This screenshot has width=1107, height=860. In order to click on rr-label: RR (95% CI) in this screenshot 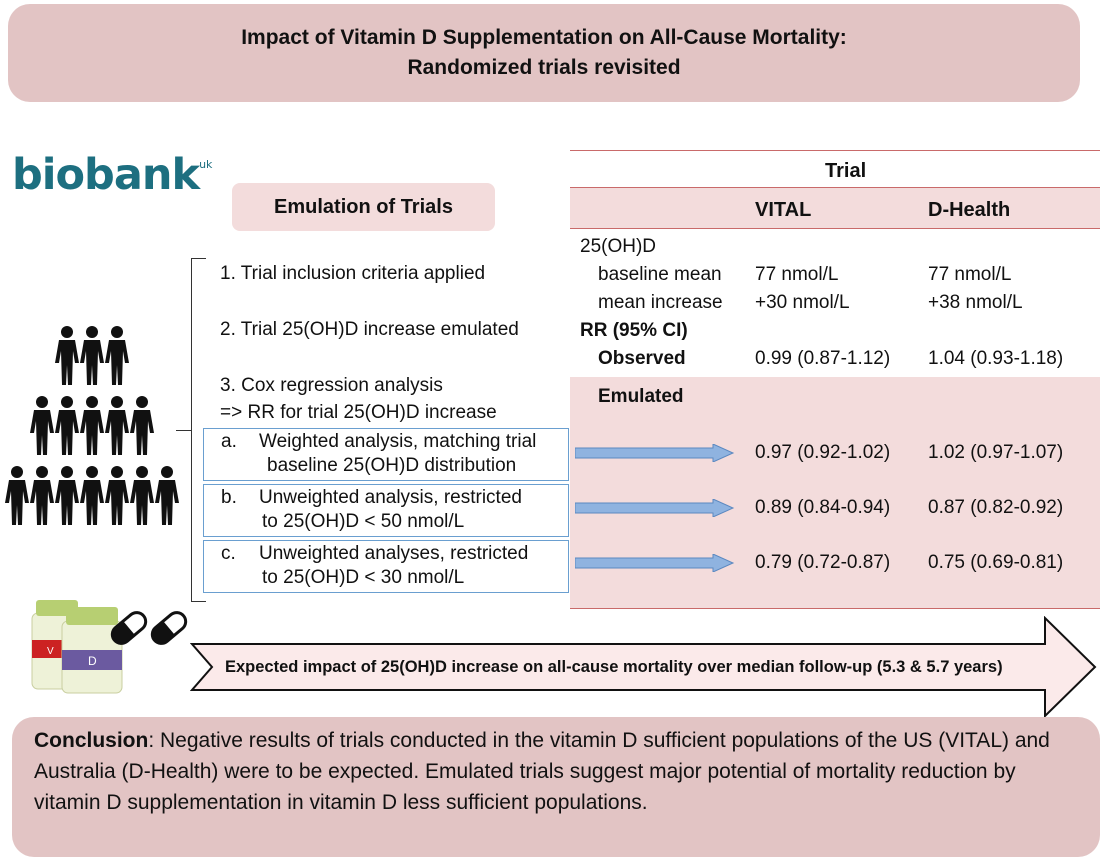, I will do `click(634, 330)`.